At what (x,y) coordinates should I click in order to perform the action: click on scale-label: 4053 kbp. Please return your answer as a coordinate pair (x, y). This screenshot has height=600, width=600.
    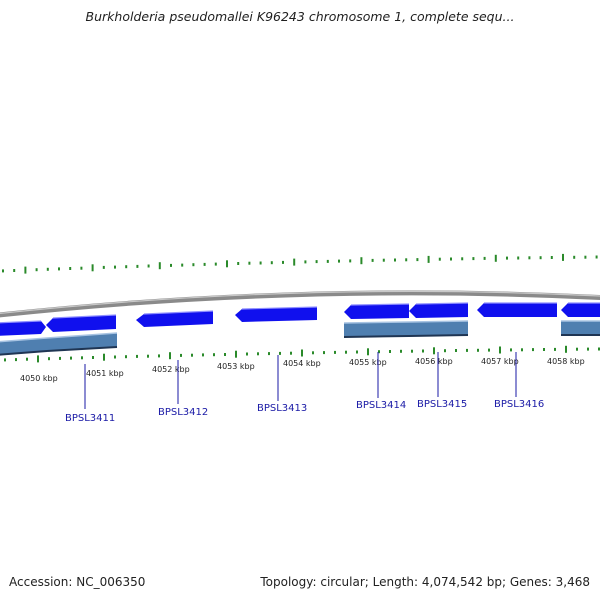
    Looking at the image, I should click on (236, 366).